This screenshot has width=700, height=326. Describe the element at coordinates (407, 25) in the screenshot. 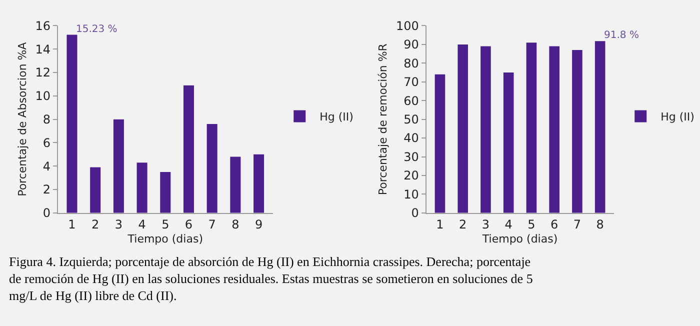

I see `y-tick-label: 100` at that location.